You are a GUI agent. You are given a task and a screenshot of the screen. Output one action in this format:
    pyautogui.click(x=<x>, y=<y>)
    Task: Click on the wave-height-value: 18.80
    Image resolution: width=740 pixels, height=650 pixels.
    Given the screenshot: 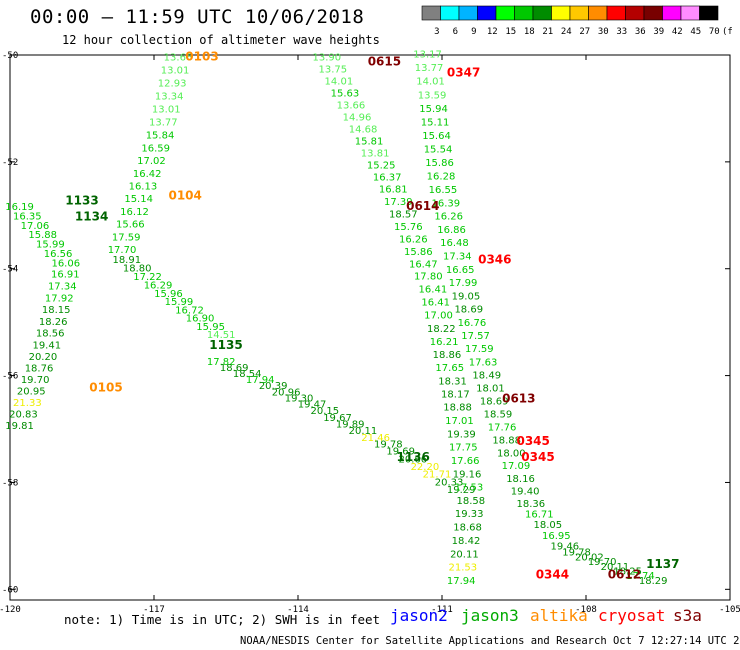 What is the action you would take?
    pyautogui.click(x=137, y=269)
    